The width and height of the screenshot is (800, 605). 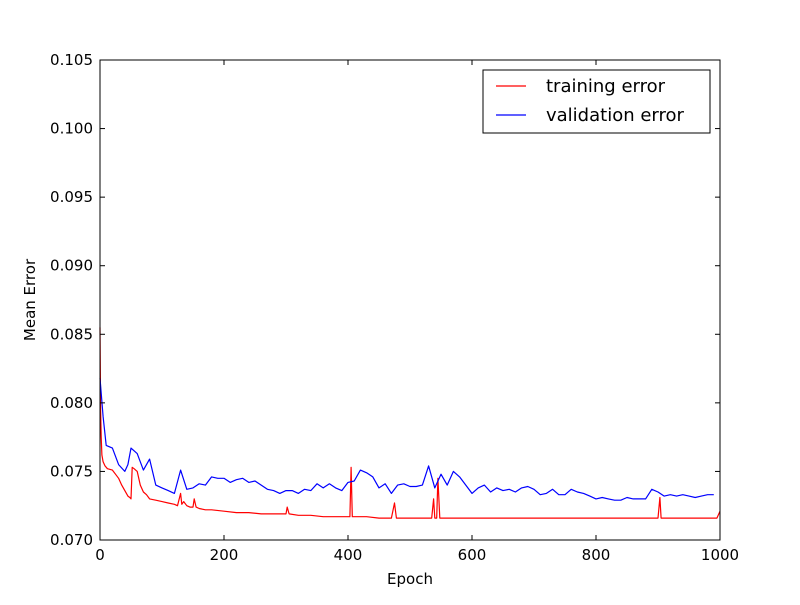 I want to click on y-tick-label: 0.075, so click(x=71, y=471).